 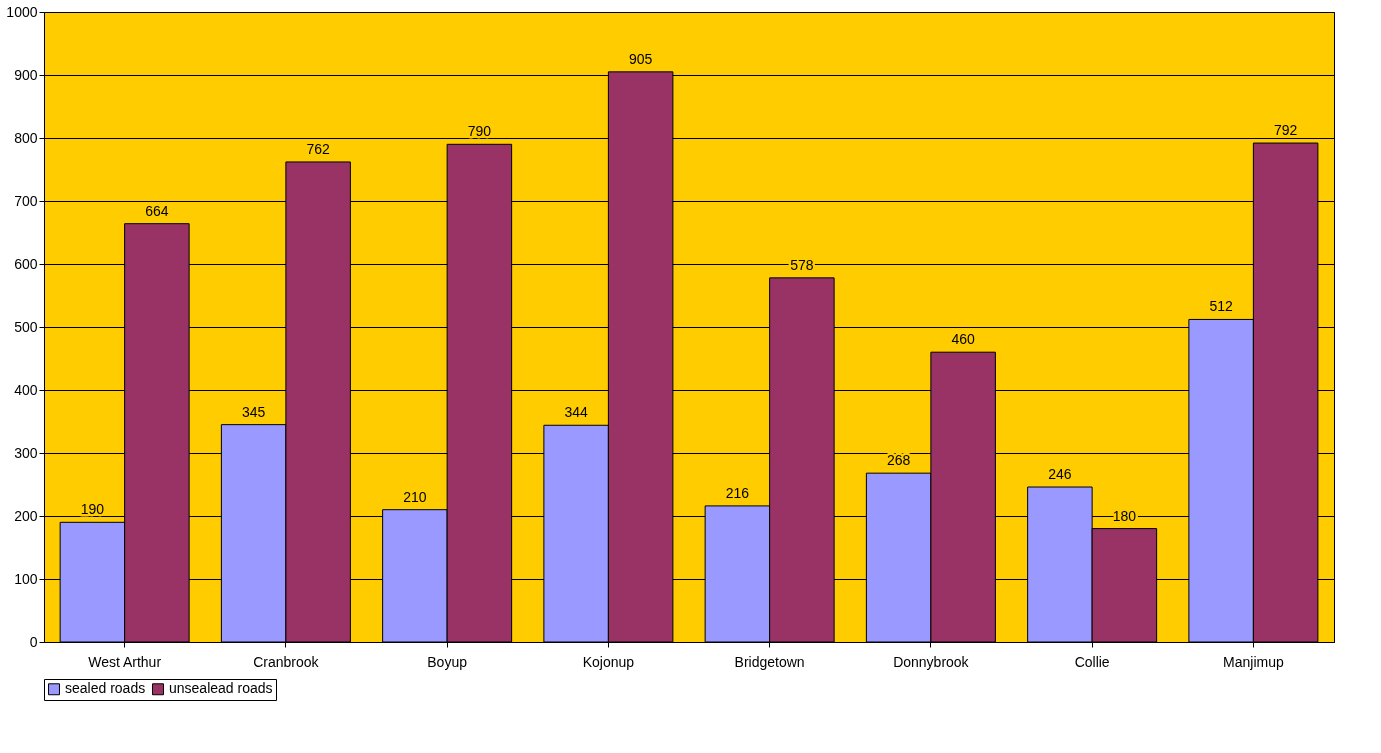 What do you see at coordinates (33, 641) in the screenshot?
I see `y-tick-label: 0` at bounding box center [33, 641].